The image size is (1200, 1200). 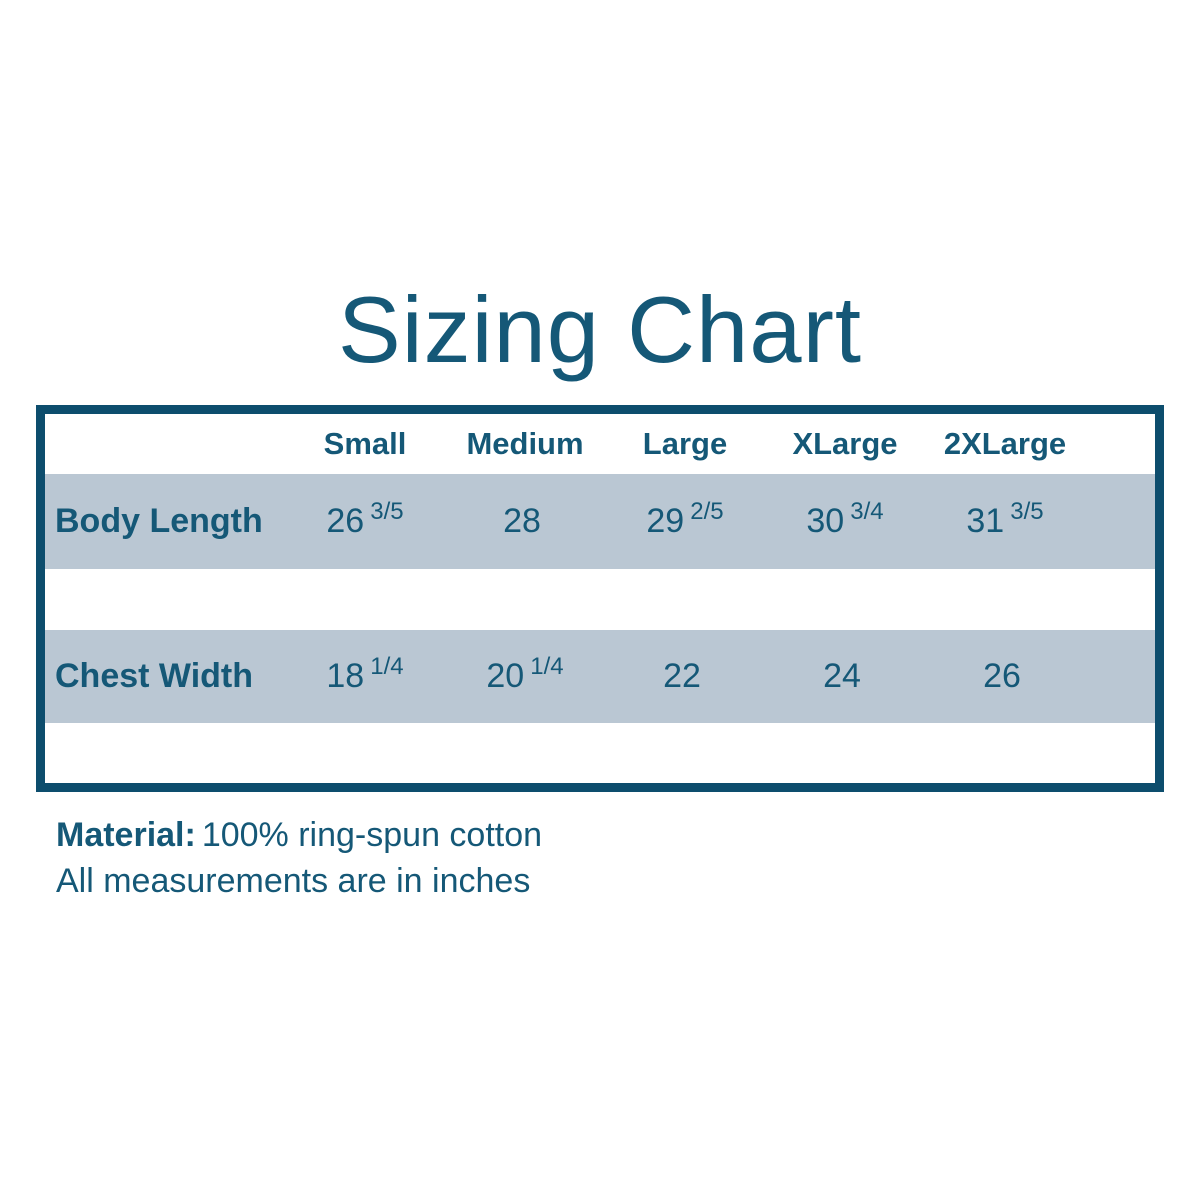 I want to click on chest-width-2xlarge: 26, so click(x=1005, y=676).